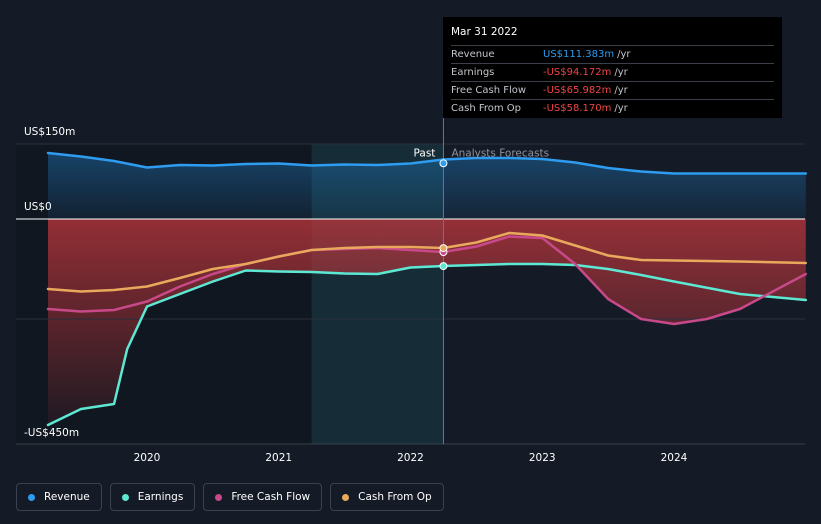  I want to click on tooltip-label: Cash From Op, so click(486, 108).